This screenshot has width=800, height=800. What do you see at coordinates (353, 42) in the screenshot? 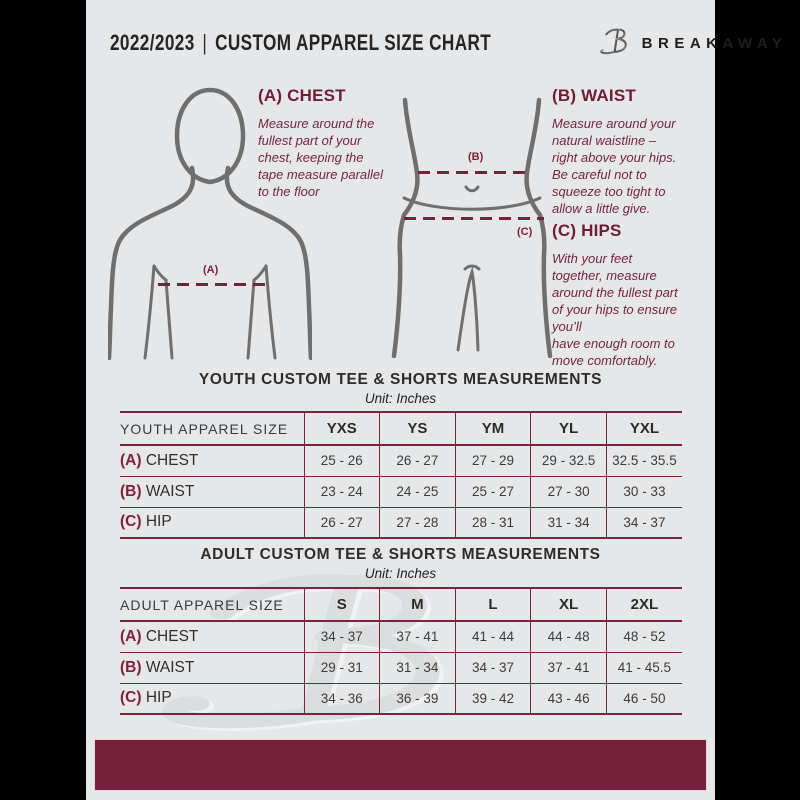
I see `title-text: CUSTOM APPAREL SIZE CHART` at bounding box center [353, 42].